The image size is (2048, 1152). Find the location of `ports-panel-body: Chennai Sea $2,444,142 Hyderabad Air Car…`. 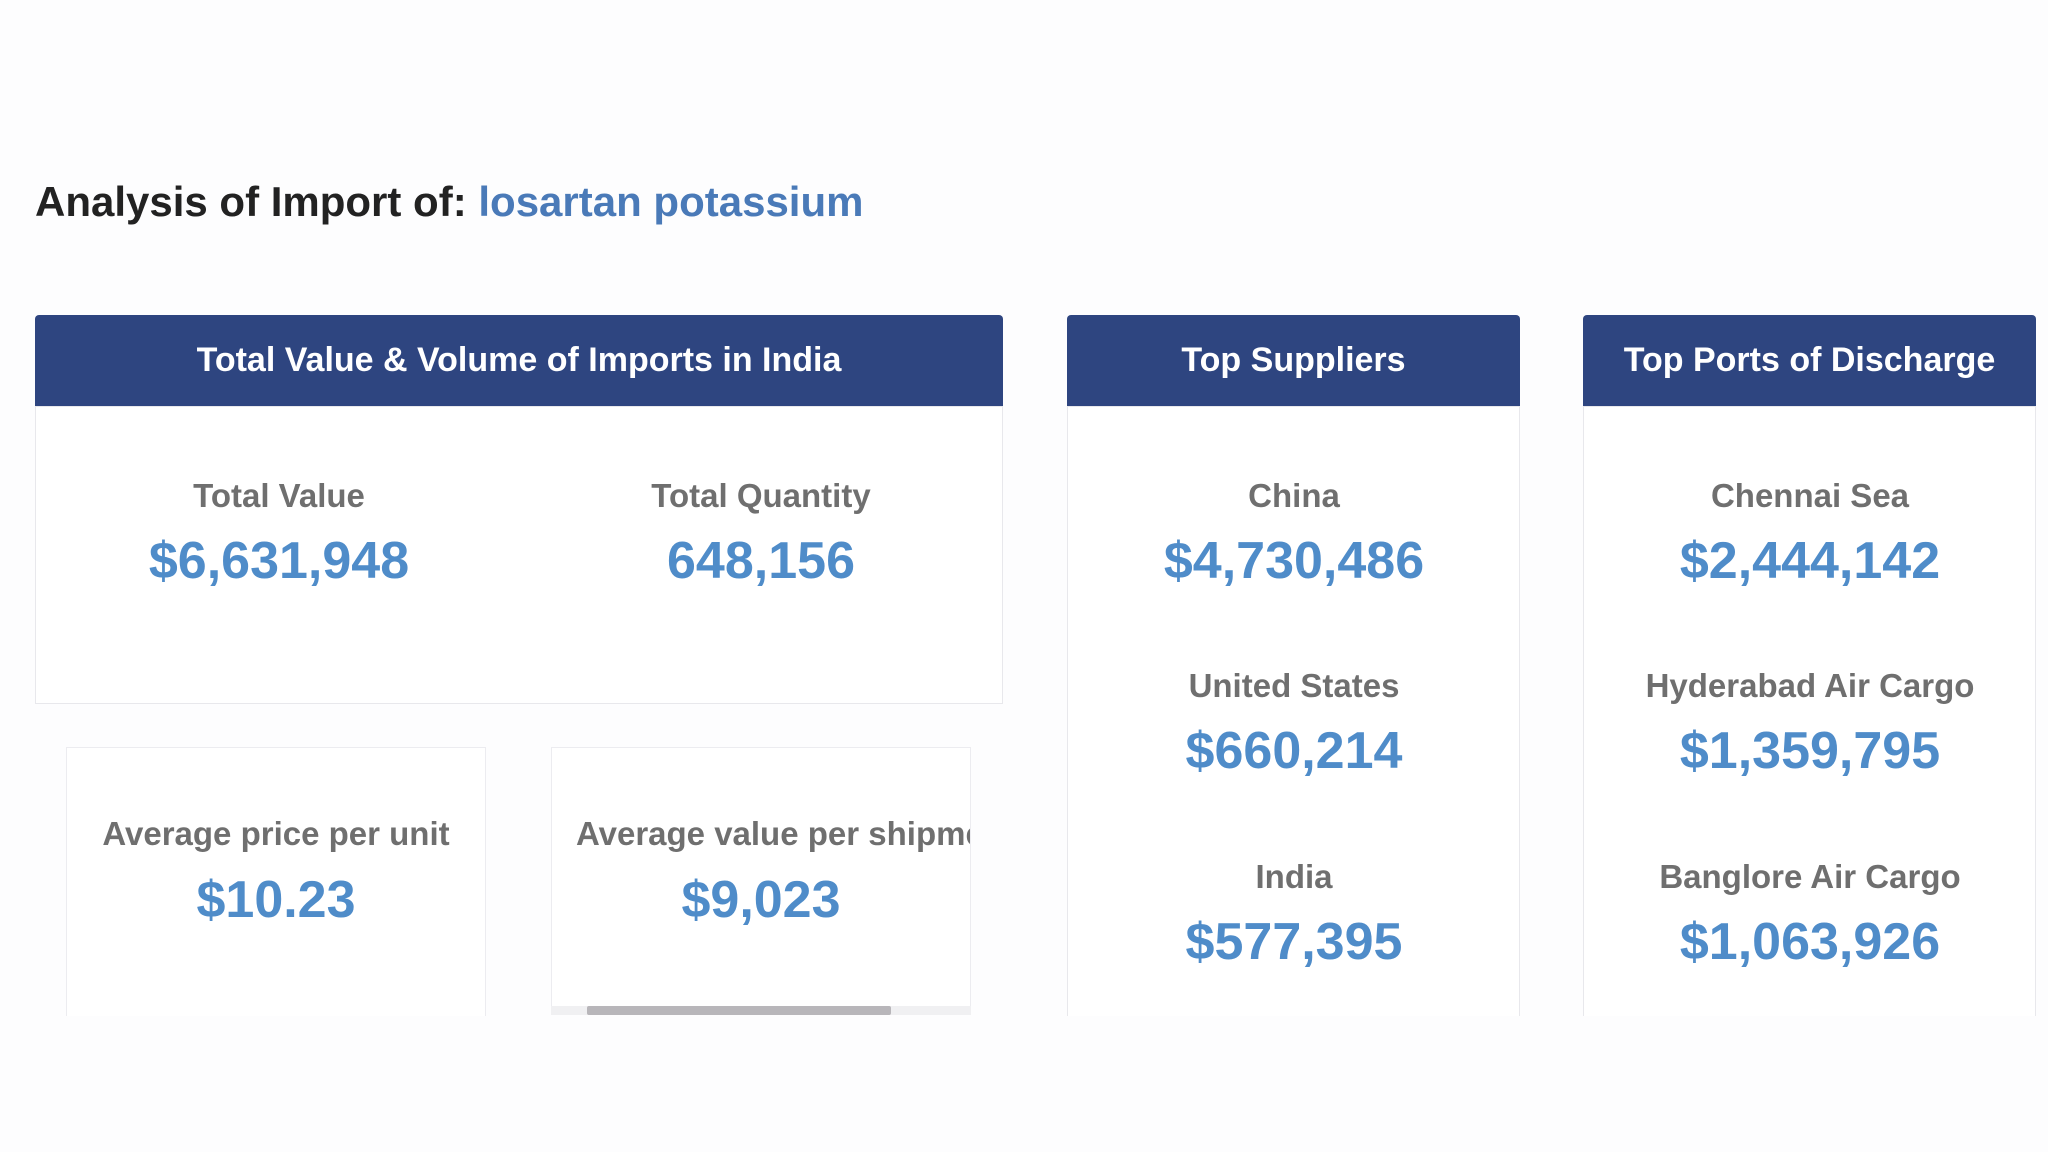

ports-panel-body: Chennai Sea $2,444,142 Hyderabad Air Car… is located at coordinates (1809, 711).